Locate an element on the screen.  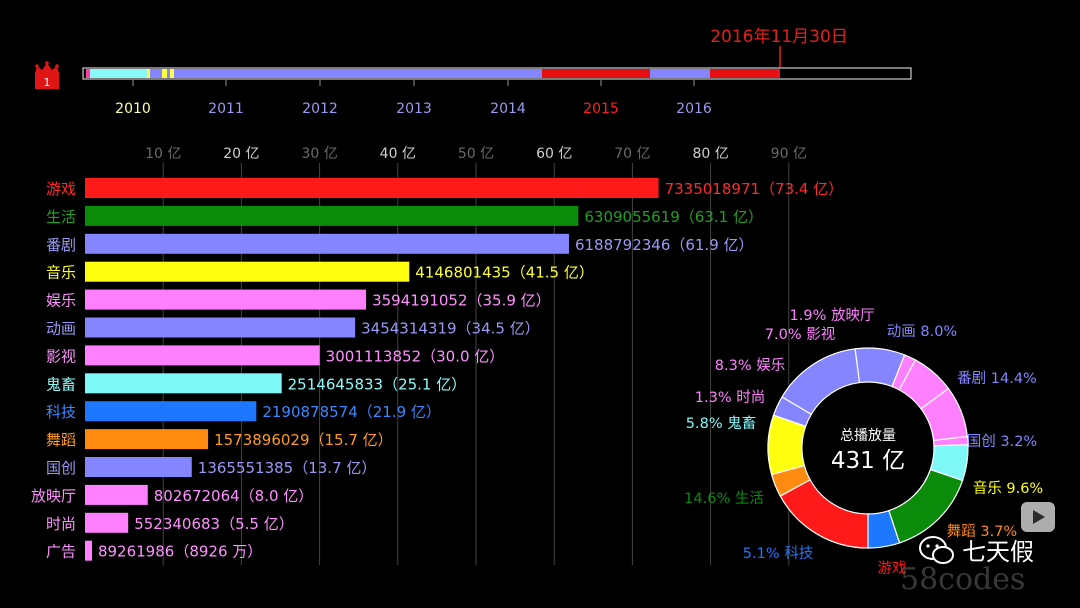
bar-value-label: 6309055619（63.1 亿） is located at coordinates (673, 217).